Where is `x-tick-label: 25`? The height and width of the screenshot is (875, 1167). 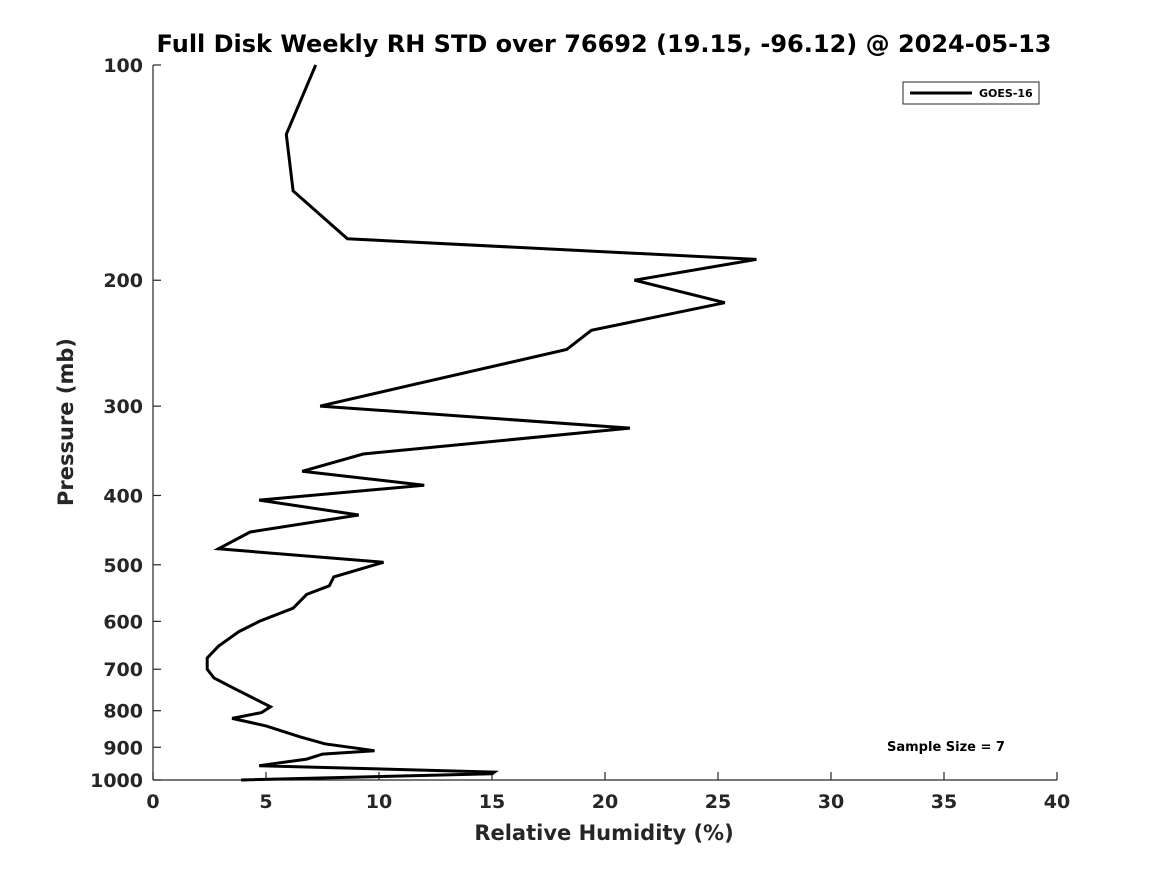
x-tick-label: 25 is located at coordinates (718, 802).